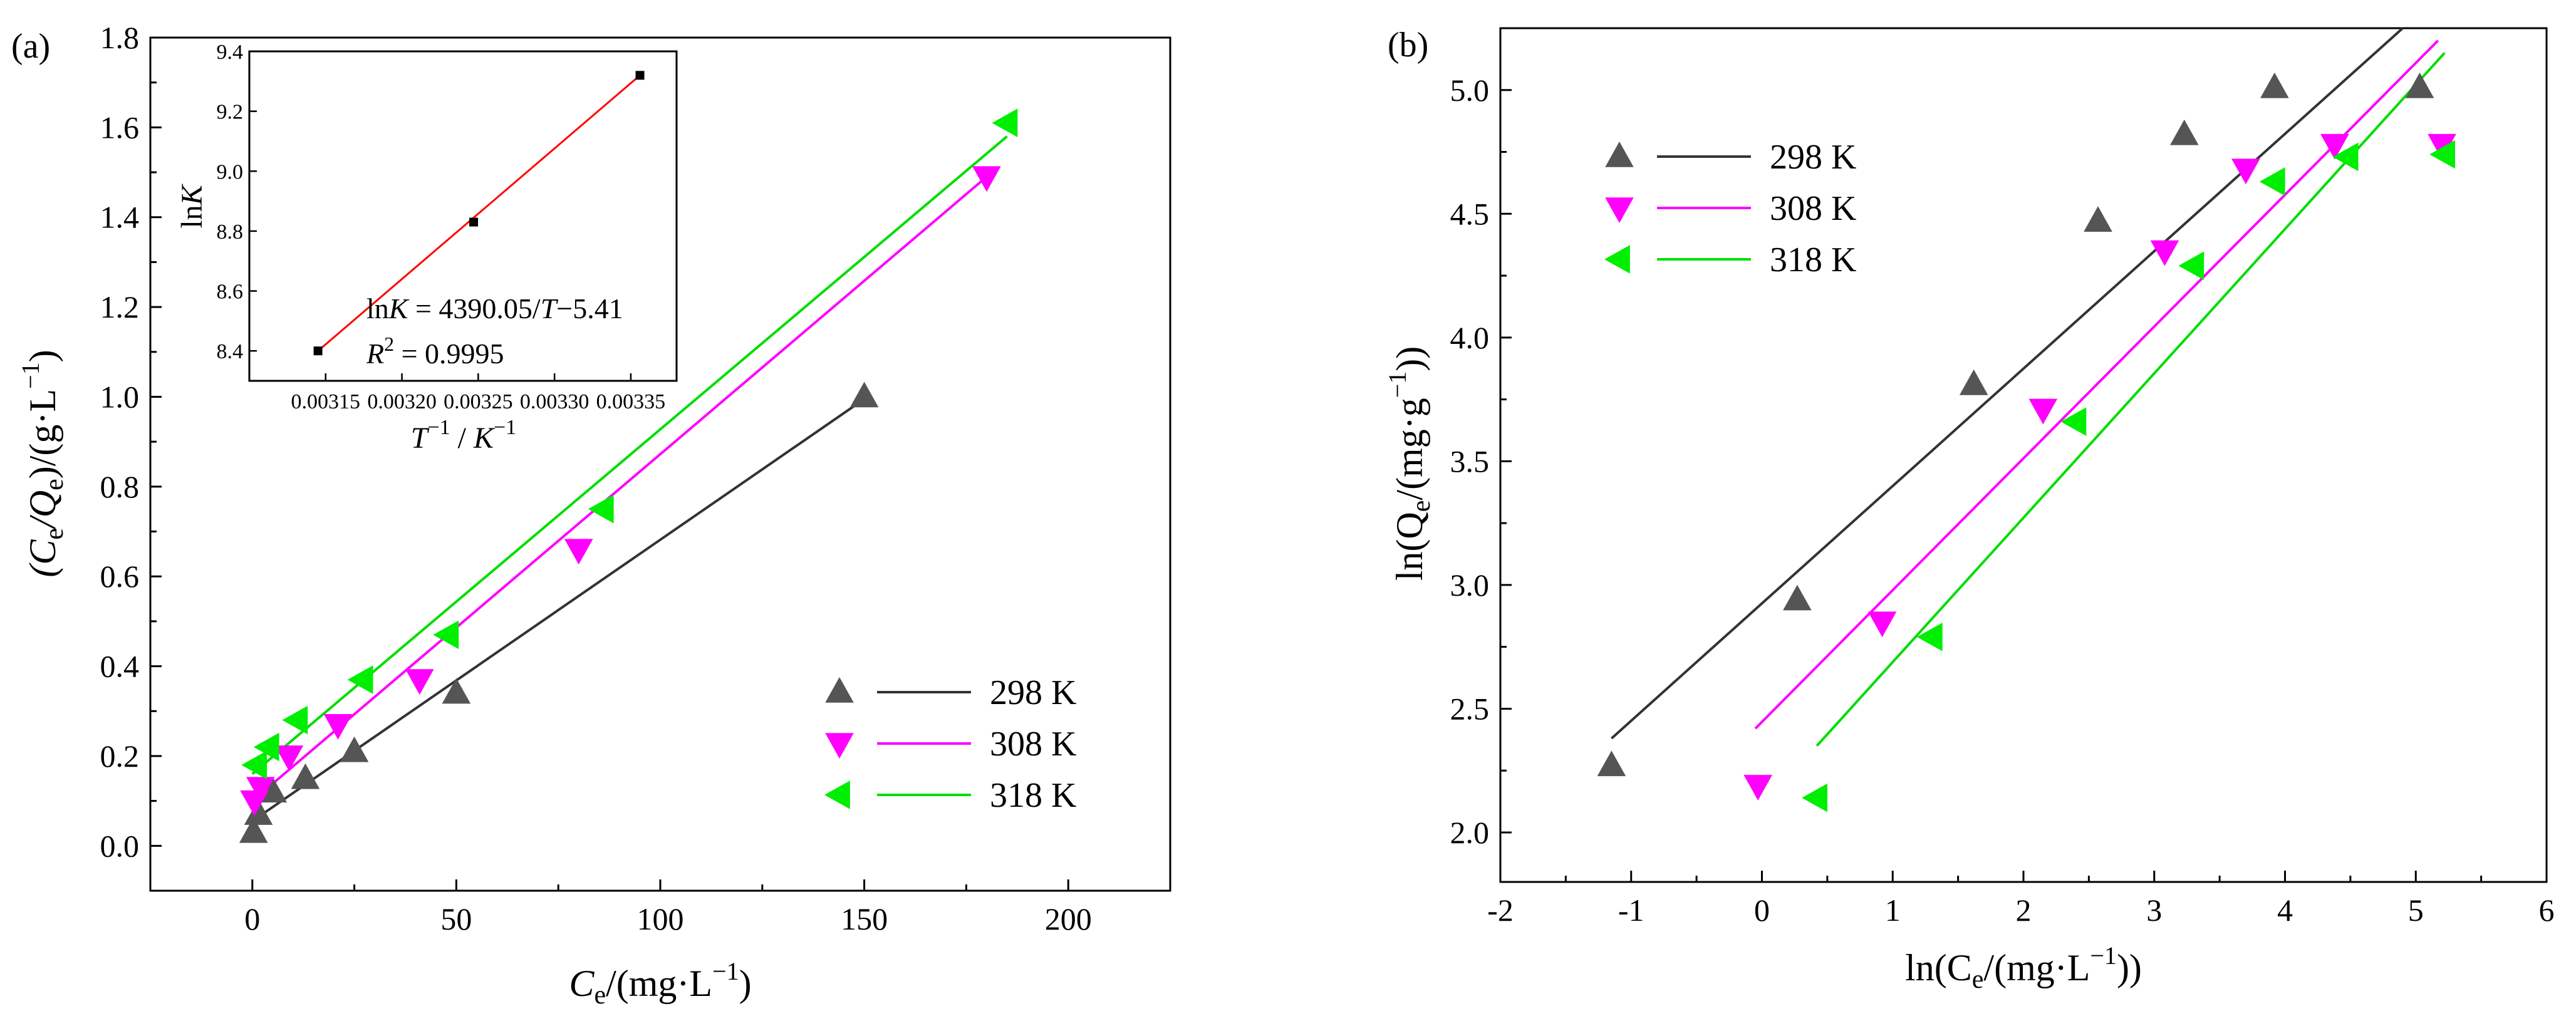  I want to click on x-title-sup: −1, so click(2103, 956).